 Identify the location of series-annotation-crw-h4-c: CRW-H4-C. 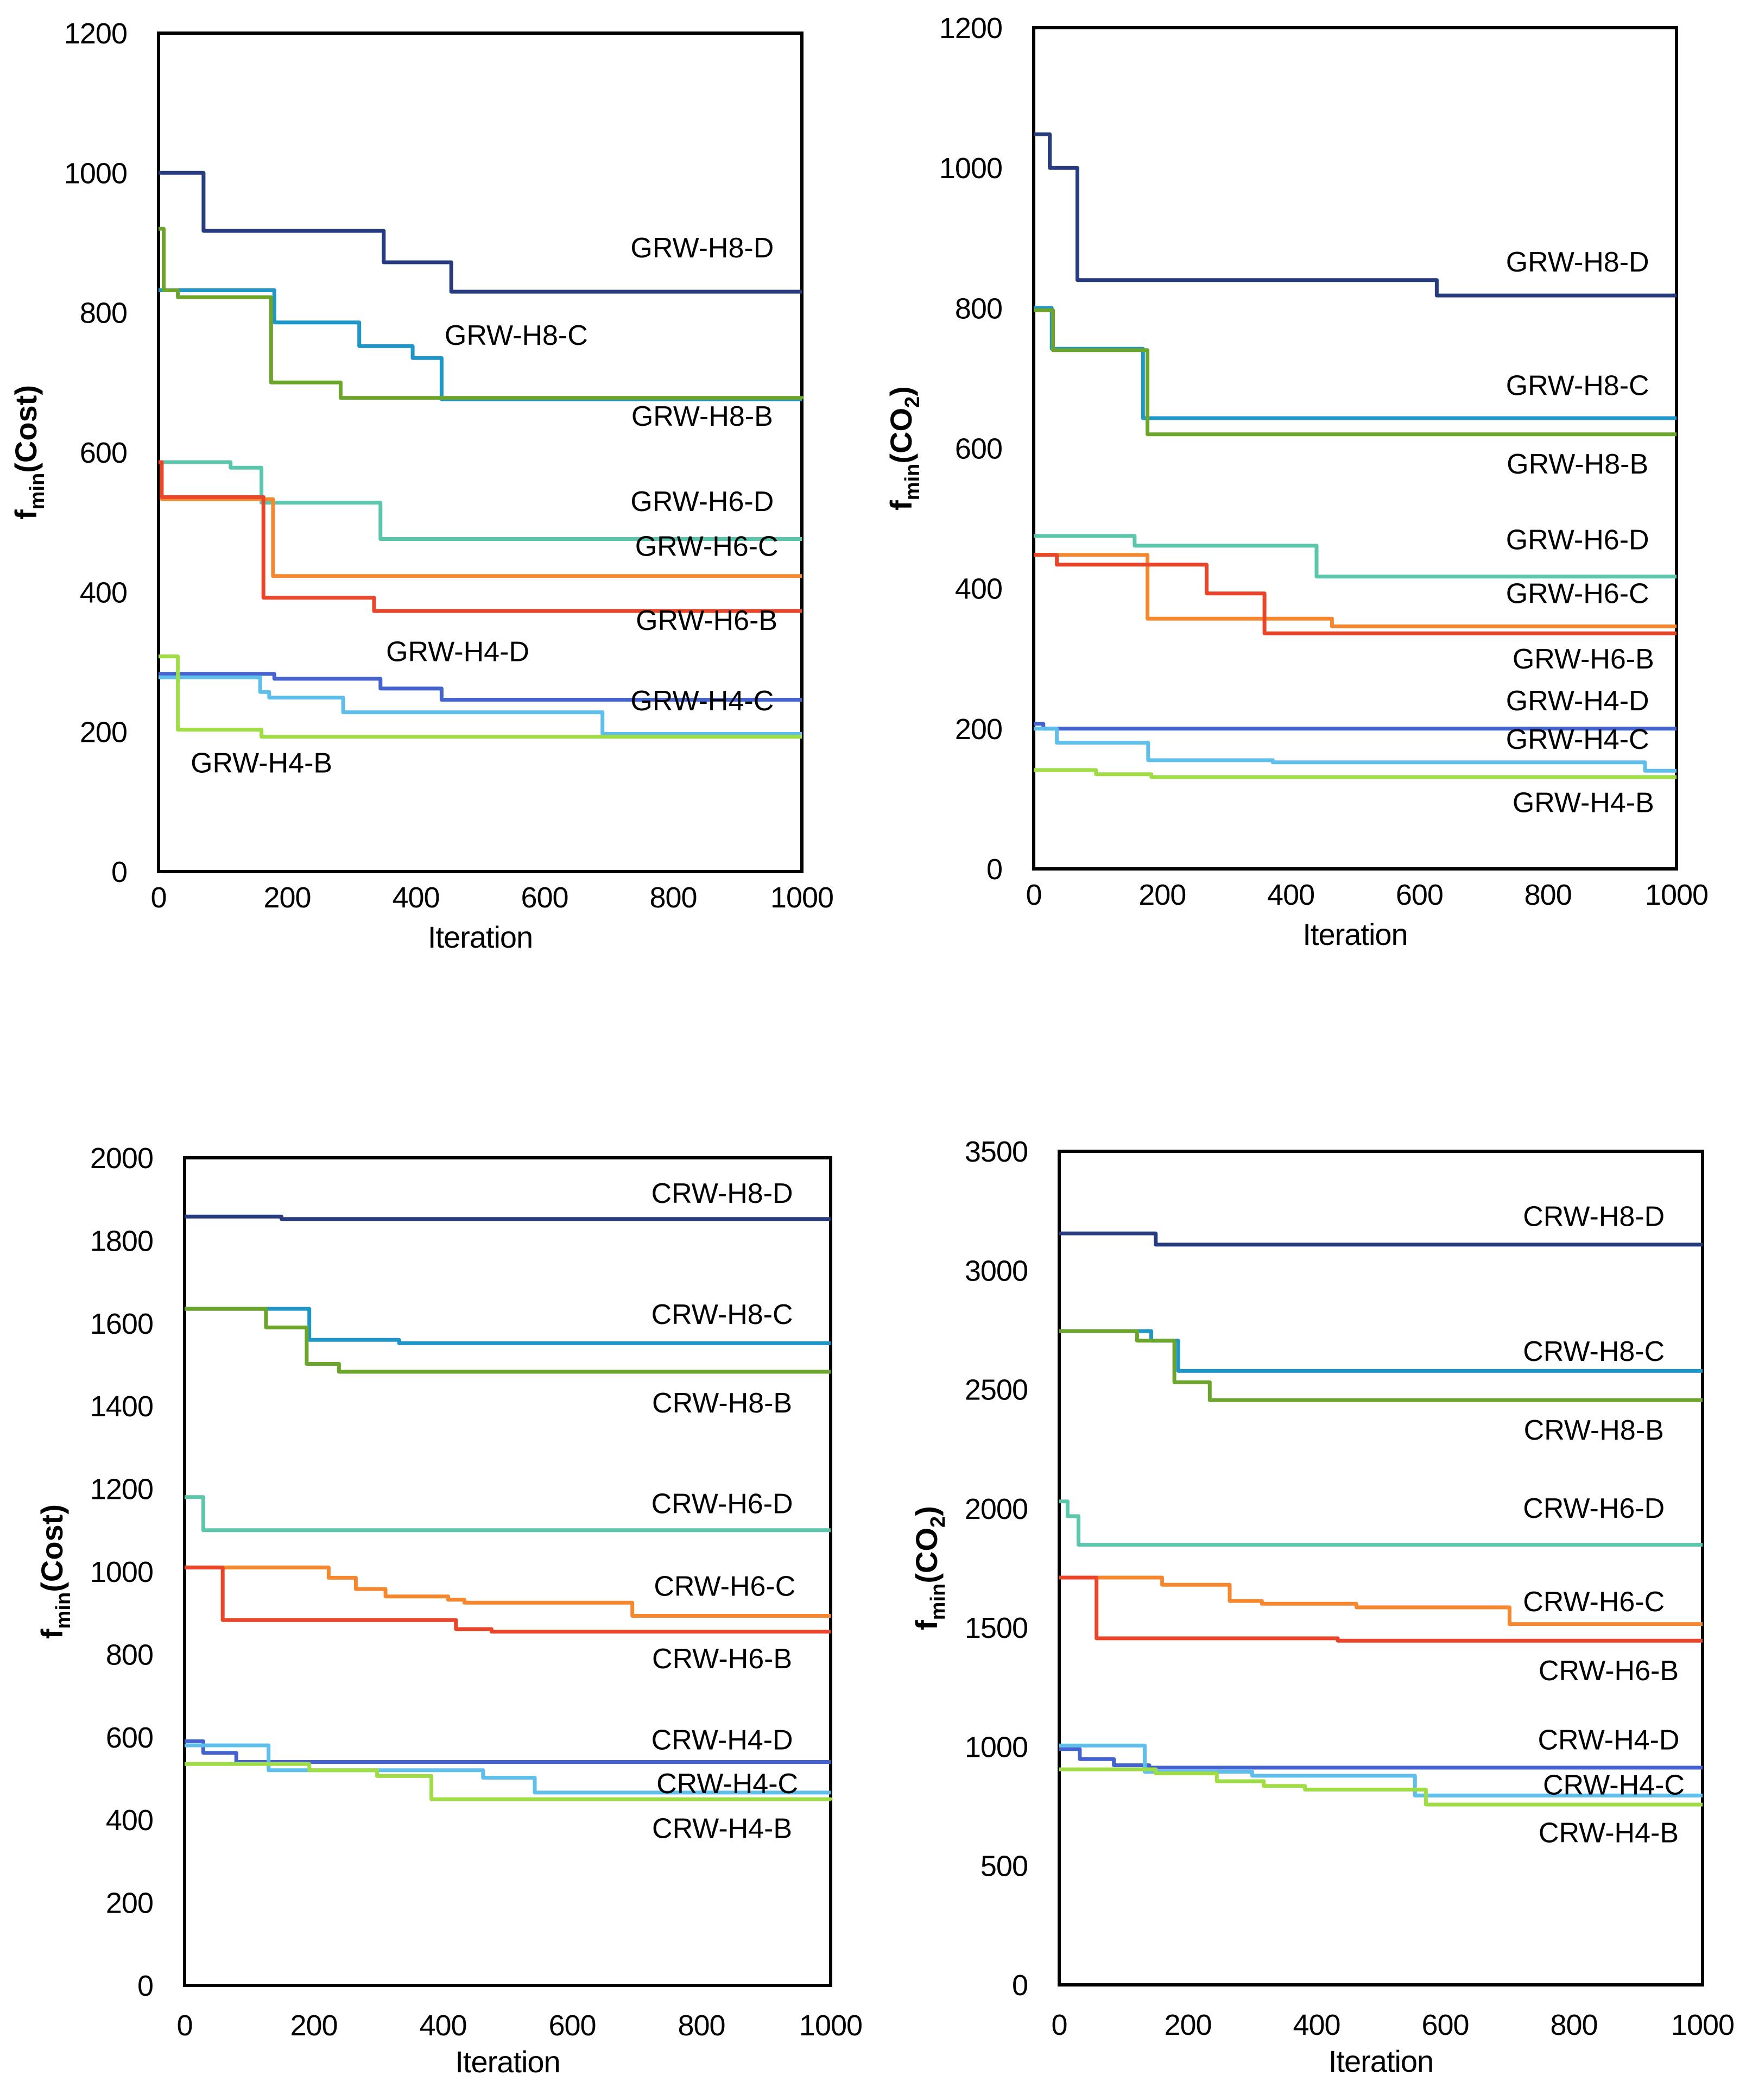
(727, 1784).